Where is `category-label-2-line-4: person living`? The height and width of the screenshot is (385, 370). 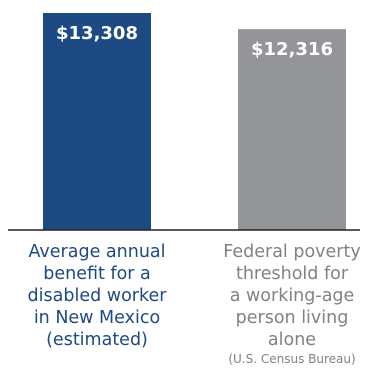 category-label-2-line-4: person living is located at coordinates (292, 318).